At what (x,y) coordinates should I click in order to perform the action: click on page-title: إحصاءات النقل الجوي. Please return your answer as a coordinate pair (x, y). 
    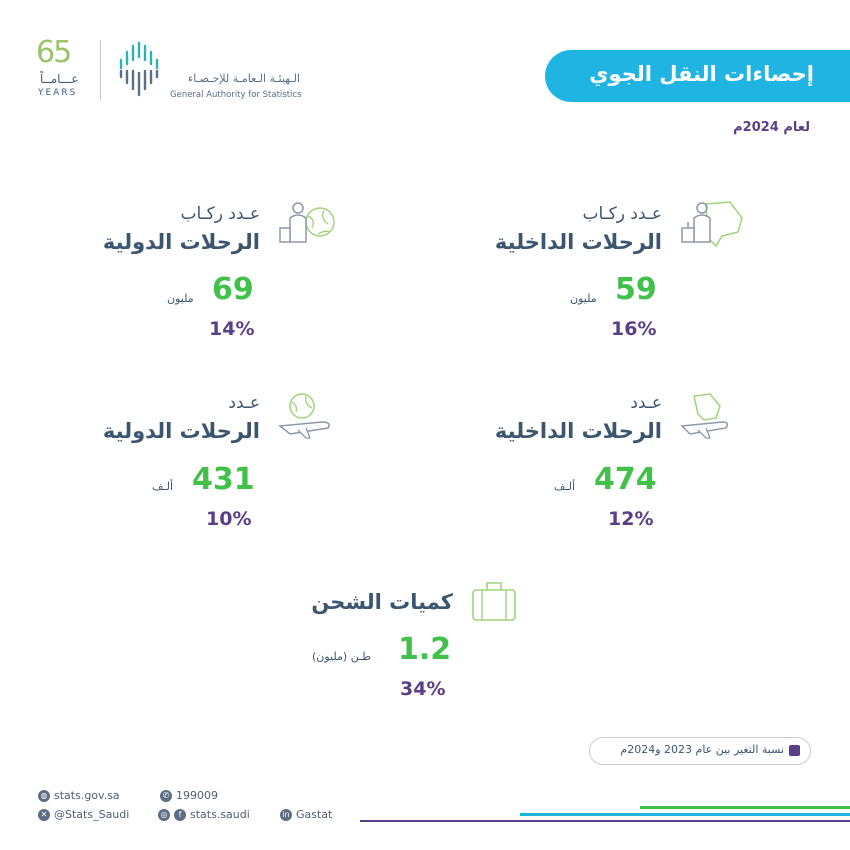
    Looking at the image, I should click on (701, 74).